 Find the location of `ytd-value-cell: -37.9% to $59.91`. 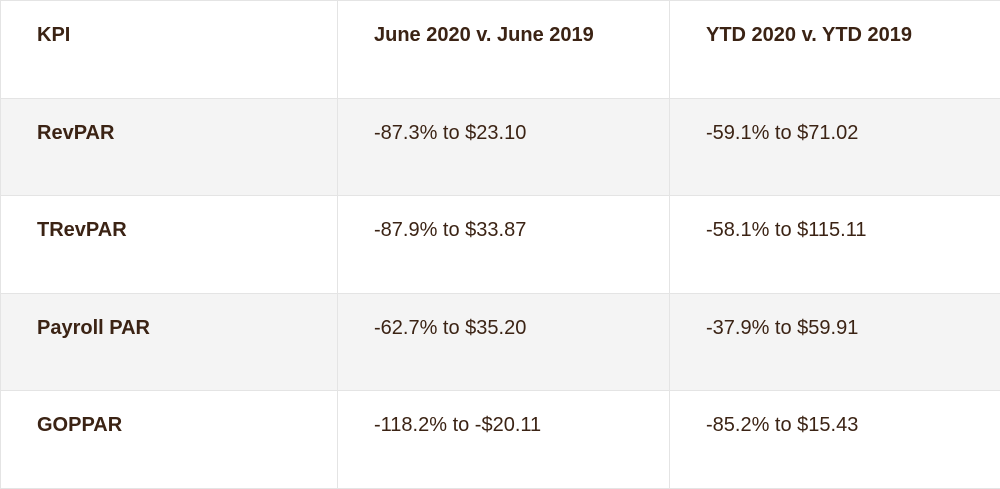

ytd-value-cell: -37.9% to $59.91 is located at coordinates (835, 342).